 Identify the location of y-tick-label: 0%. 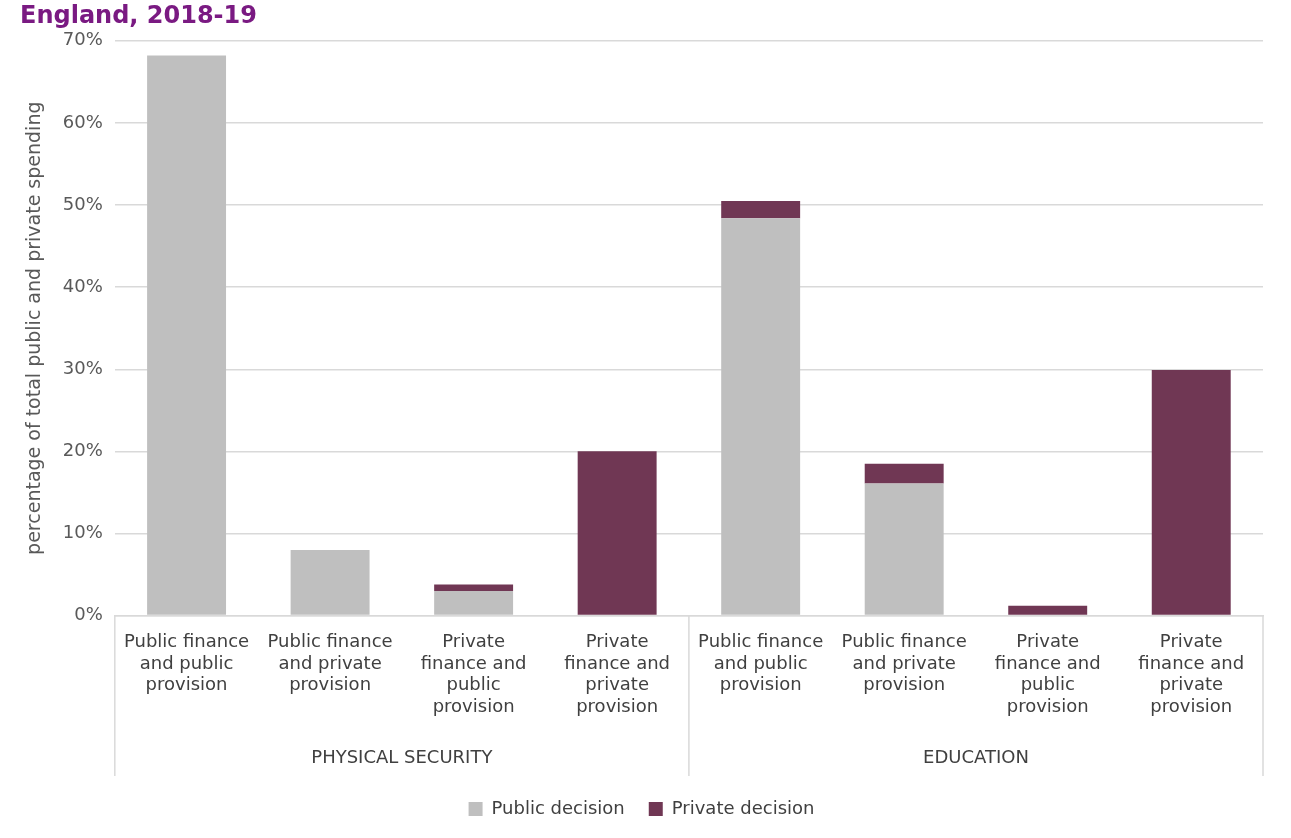
(88, 614).